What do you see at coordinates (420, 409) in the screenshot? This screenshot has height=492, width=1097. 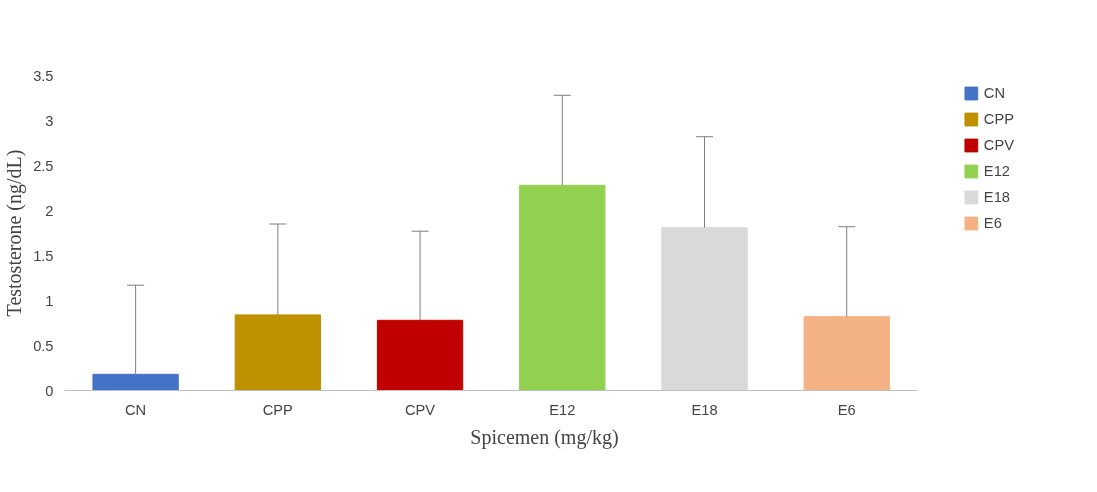 I see `x-tick-label: CPV` at bounding box center [420, 409].